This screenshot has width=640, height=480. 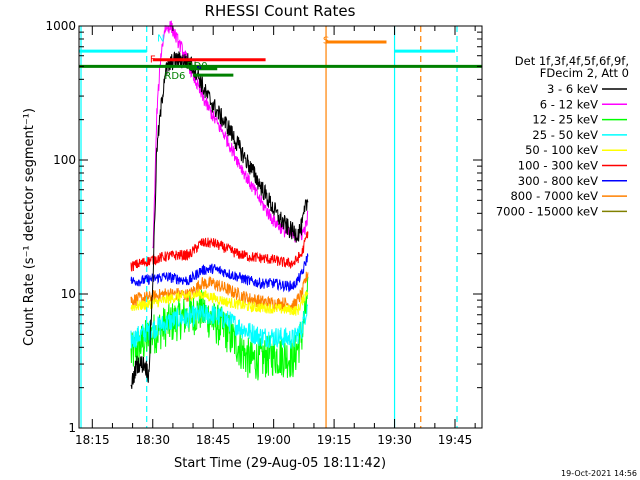 What do you see at coordinates (273, 440) in the screenshot?
I see `x-tick-label: 19:00` at bounding box center [273, 440].